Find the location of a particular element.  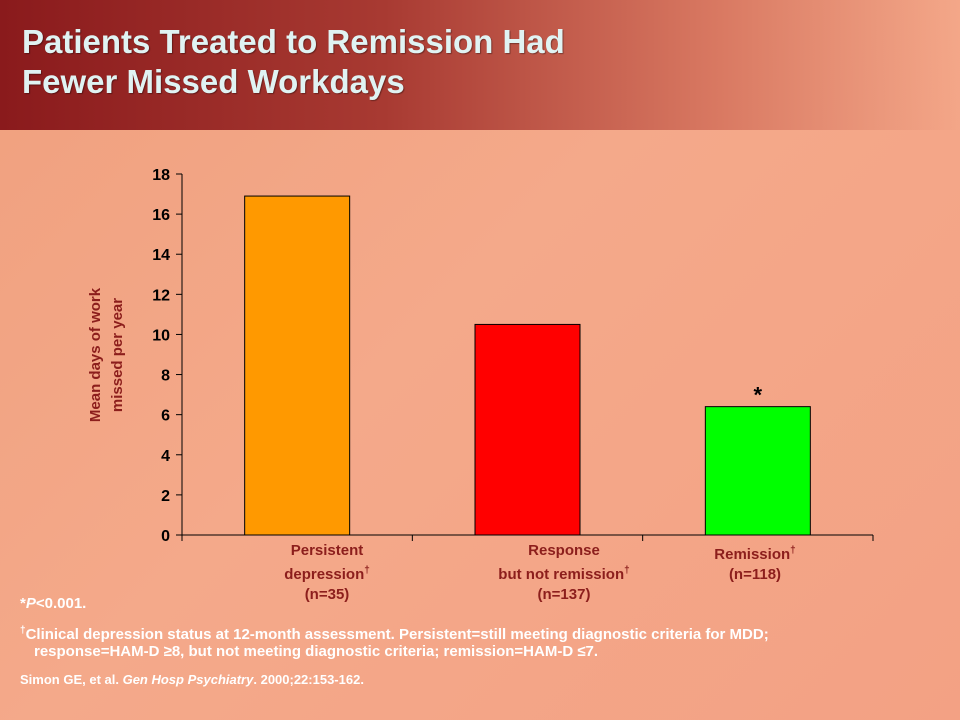

category-label-line: Response is located at coordinates (564, 550).